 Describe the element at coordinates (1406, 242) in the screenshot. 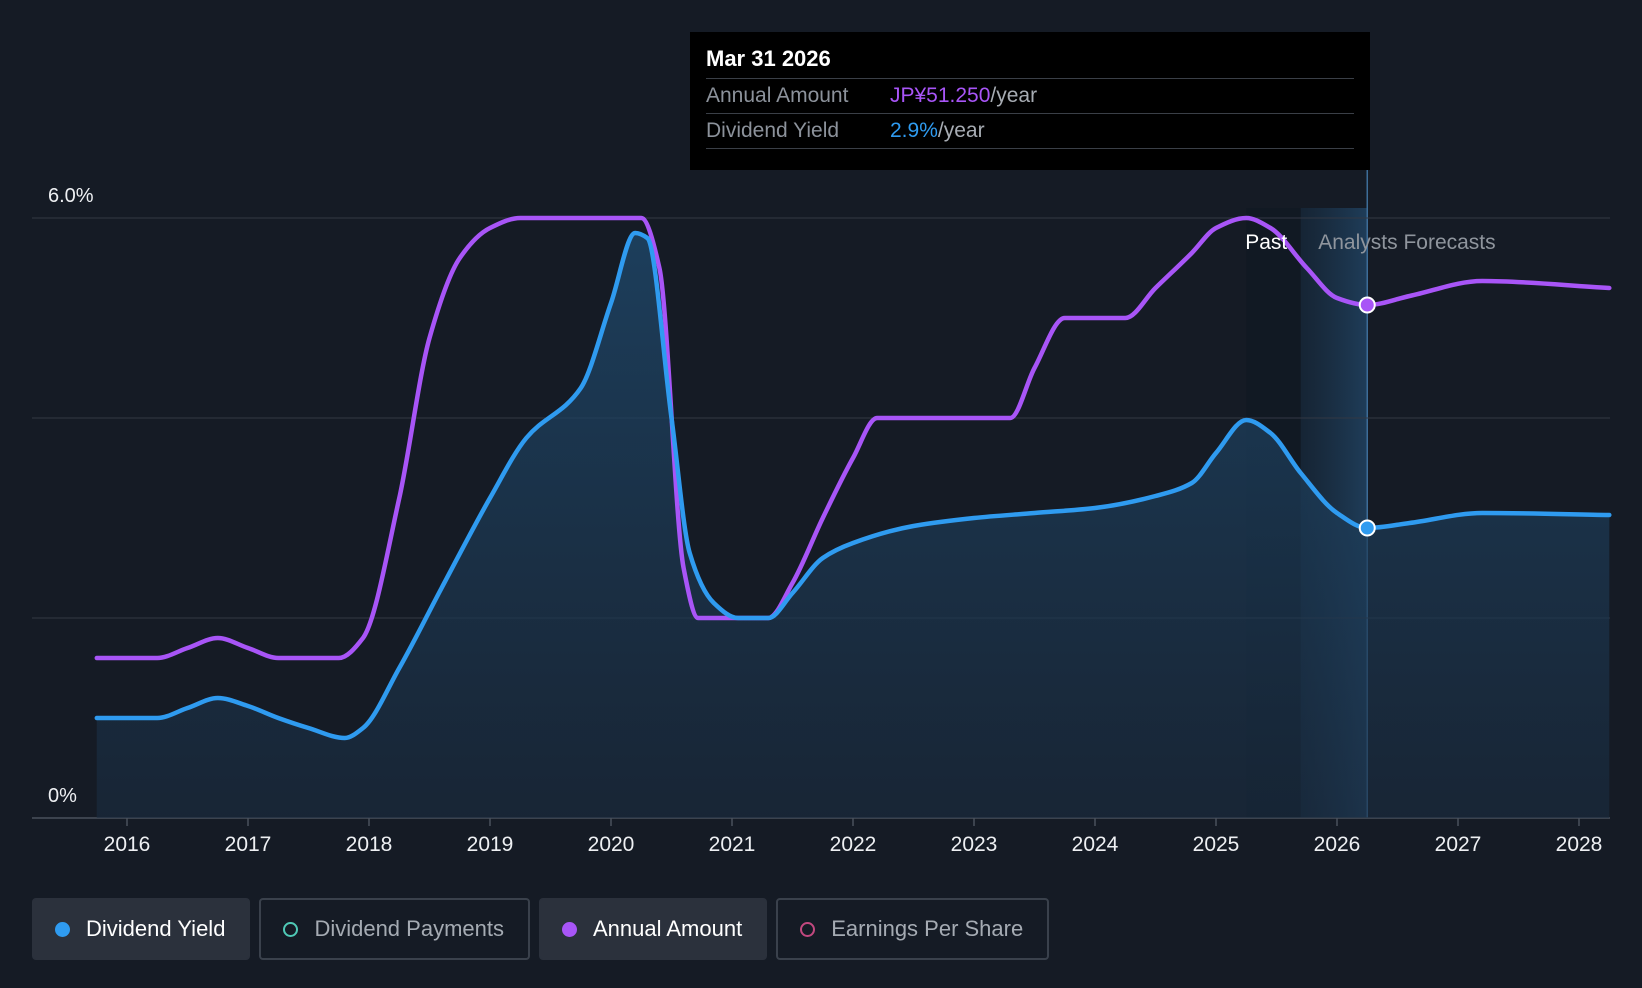

I see `forecast-label: Analysts Forecasts` at that location.